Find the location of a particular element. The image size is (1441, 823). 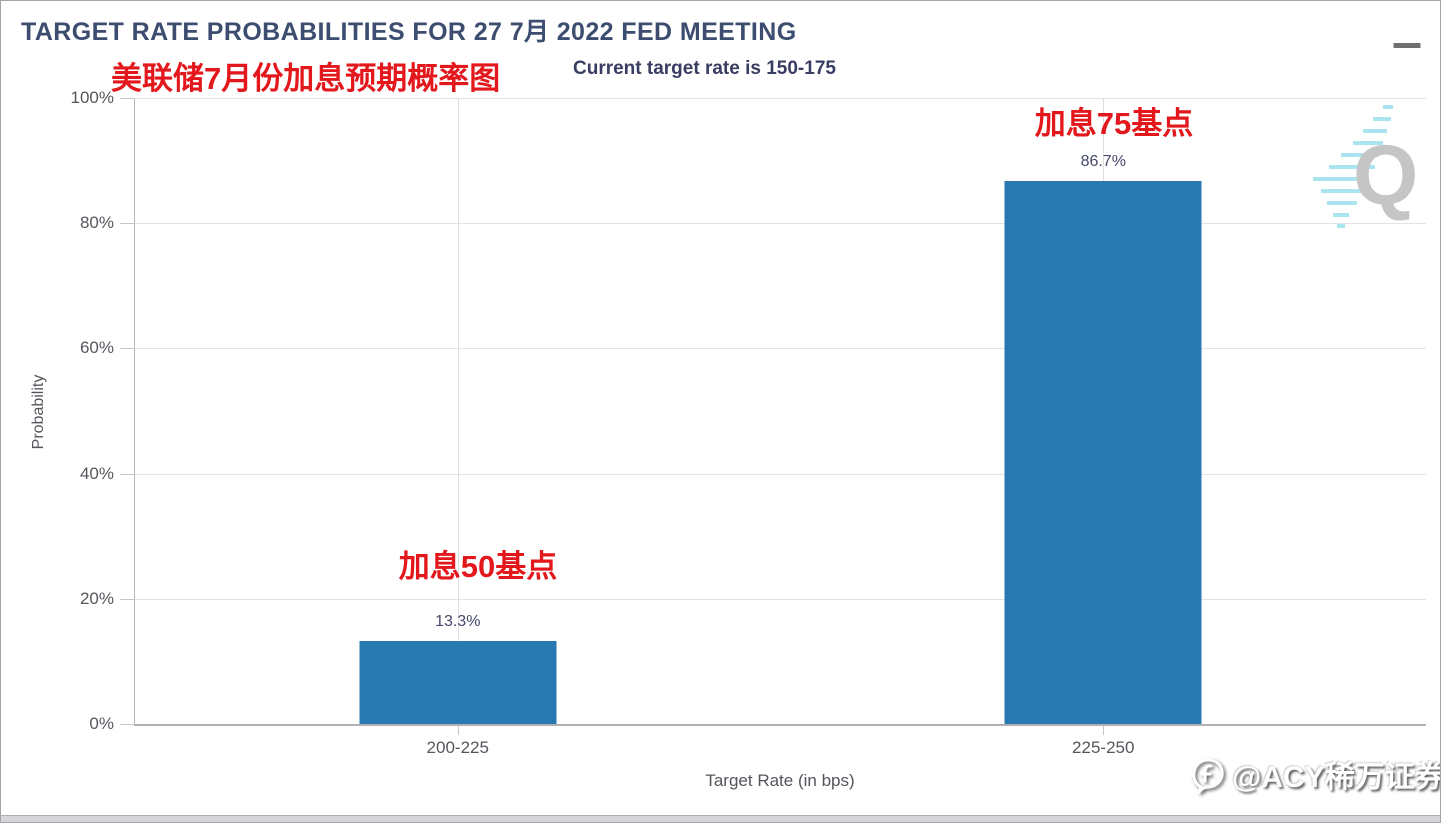

q-watermark-letter: Q is located at coordinates (1386, 175).